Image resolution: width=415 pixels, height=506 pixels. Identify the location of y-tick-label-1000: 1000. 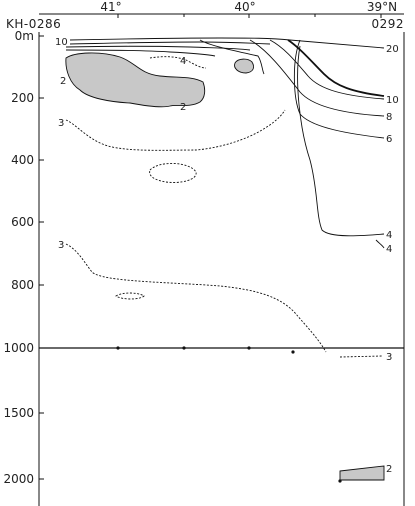
(18, 348).